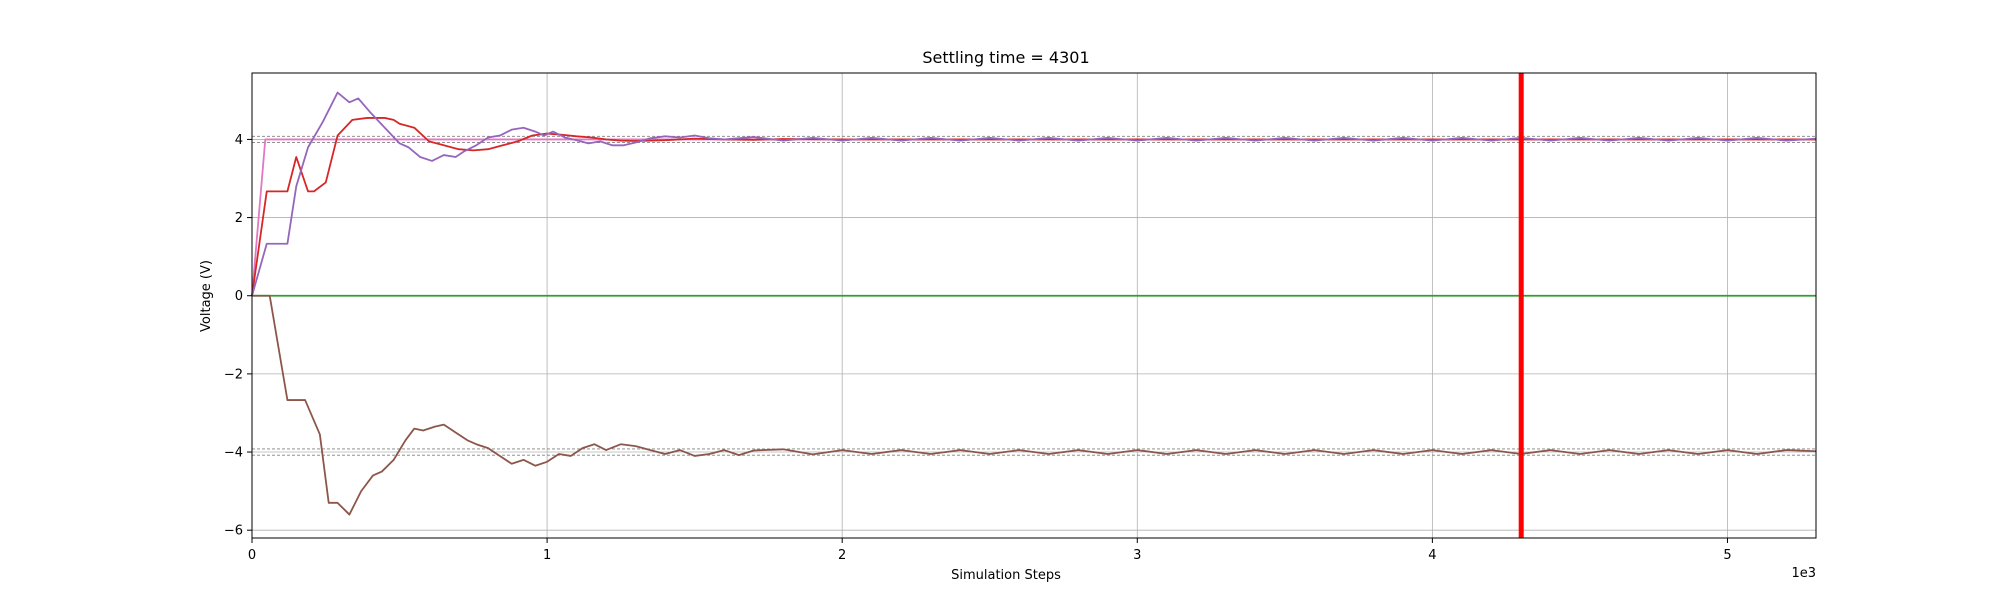 Image resolution: width=2000 pixels, height=600 pixels. What do you see at coordinates (1006, 575) in the screenshot?
I see `x-axis-label: Simulation Steps` at bounding box center [1006, 575].